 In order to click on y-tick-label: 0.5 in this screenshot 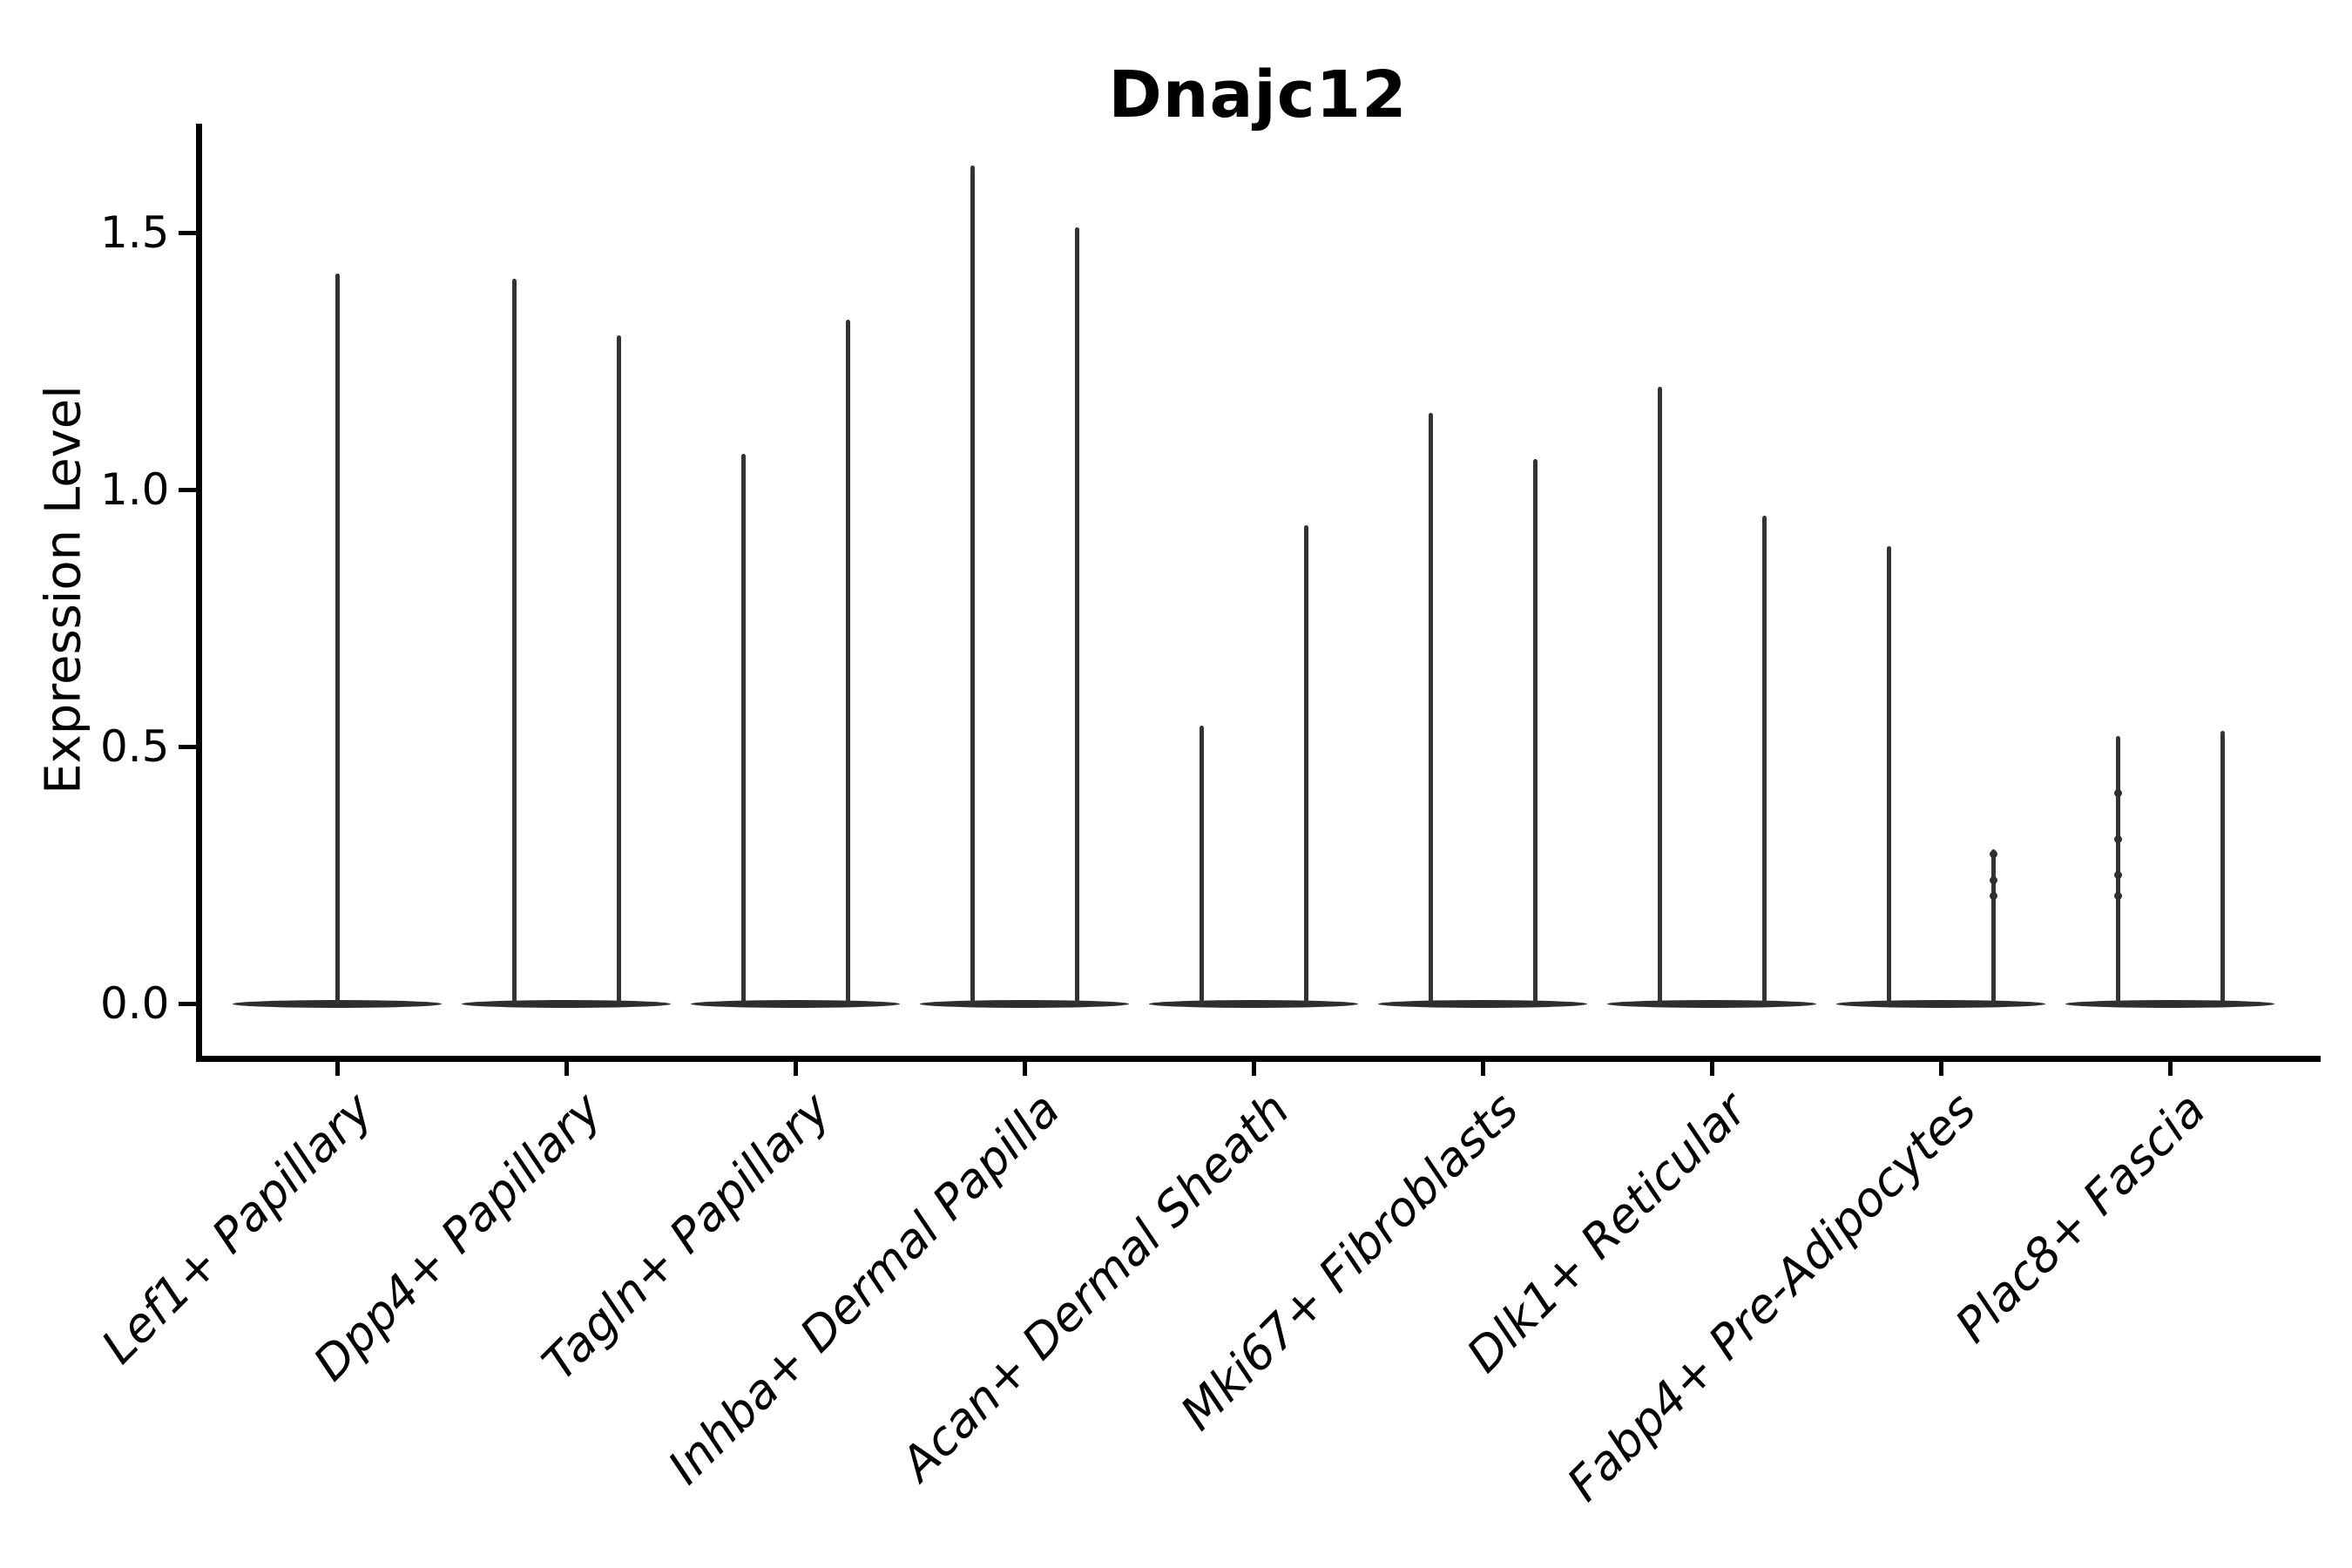, I will do `click(134, 746)`.